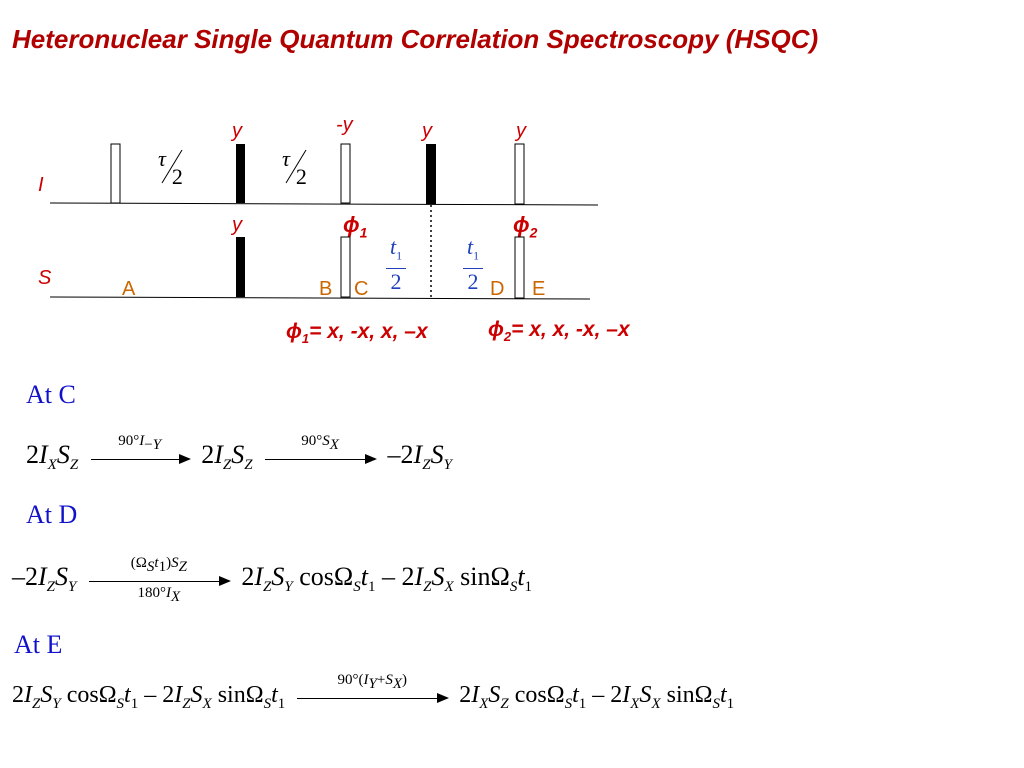 The height and width of the screenshot is (768, 1024). I want to click on phi2-label: ϕ2, so click(525, 226).